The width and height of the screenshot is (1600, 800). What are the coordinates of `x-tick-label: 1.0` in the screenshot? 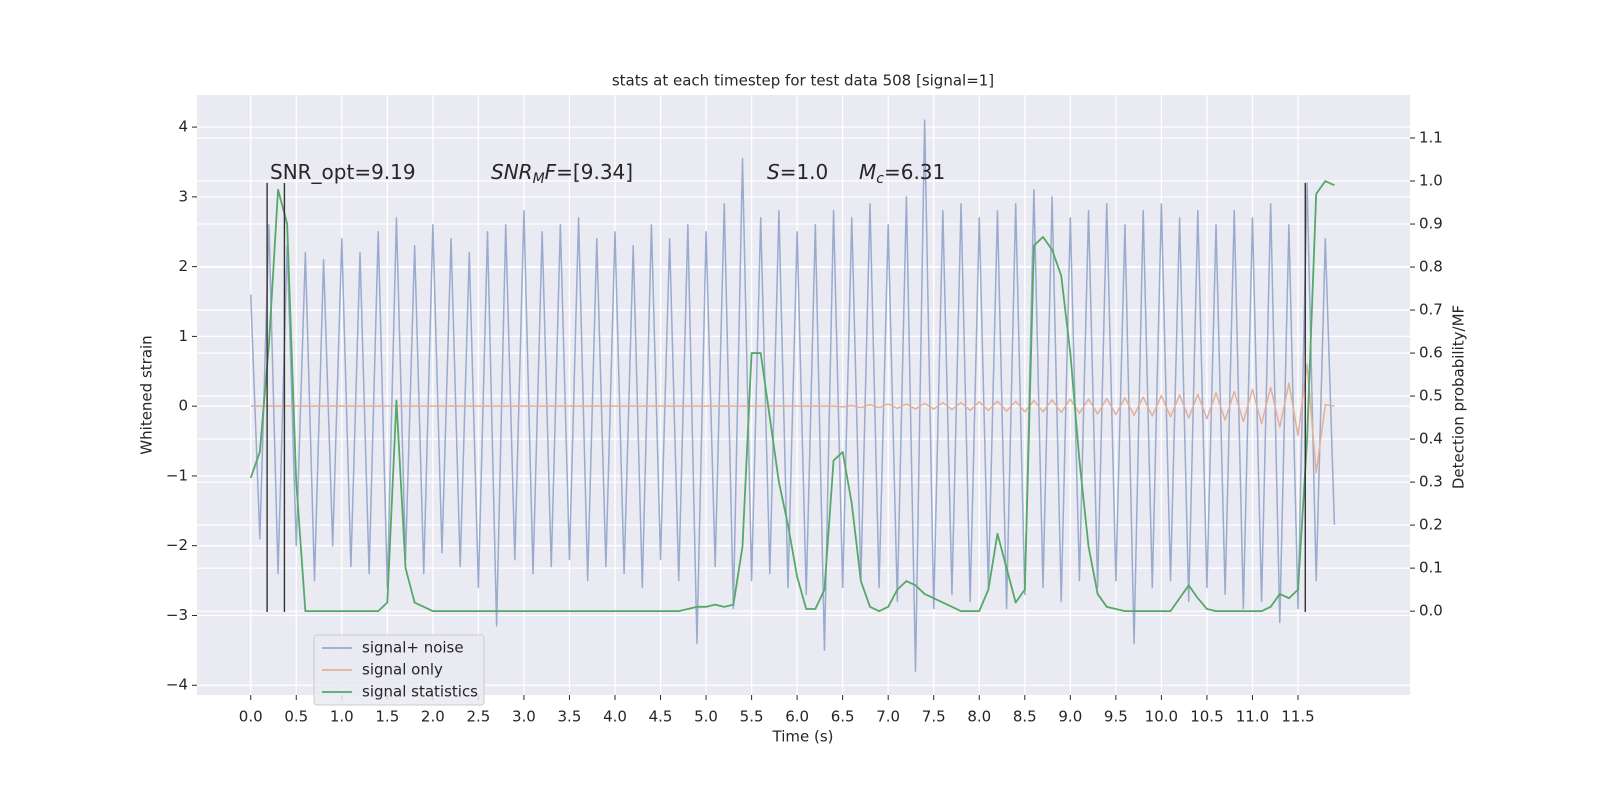 It's located at (342, 717).